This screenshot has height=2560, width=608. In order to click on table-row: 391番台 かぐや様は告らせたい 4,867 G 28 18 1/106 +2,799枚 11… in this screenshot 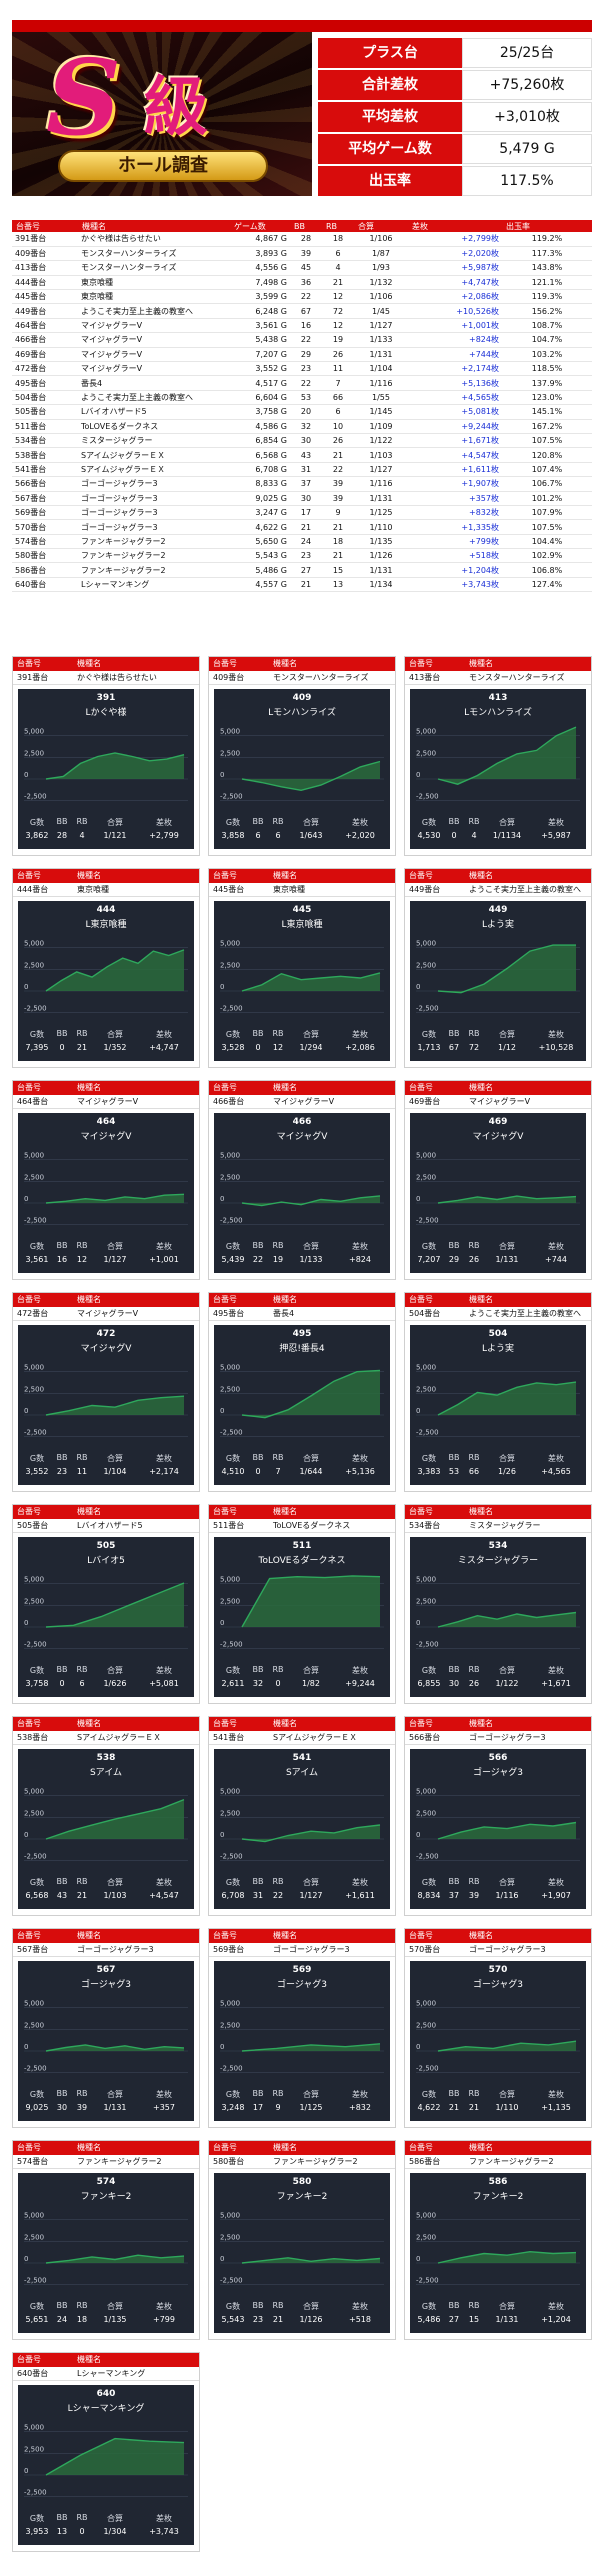, I will do `click(302, 239)`.